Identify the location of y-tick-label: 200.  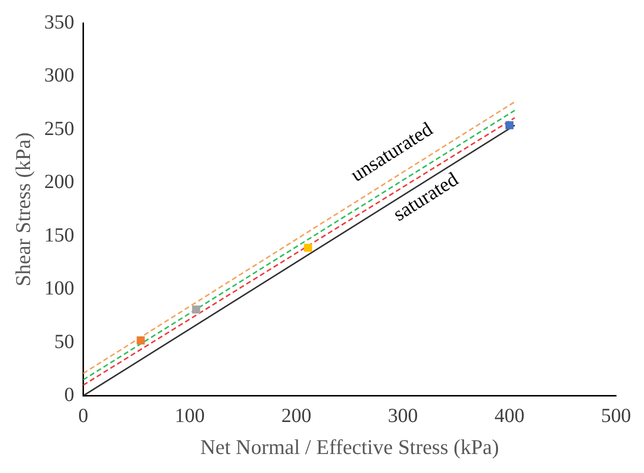
(59, 182).